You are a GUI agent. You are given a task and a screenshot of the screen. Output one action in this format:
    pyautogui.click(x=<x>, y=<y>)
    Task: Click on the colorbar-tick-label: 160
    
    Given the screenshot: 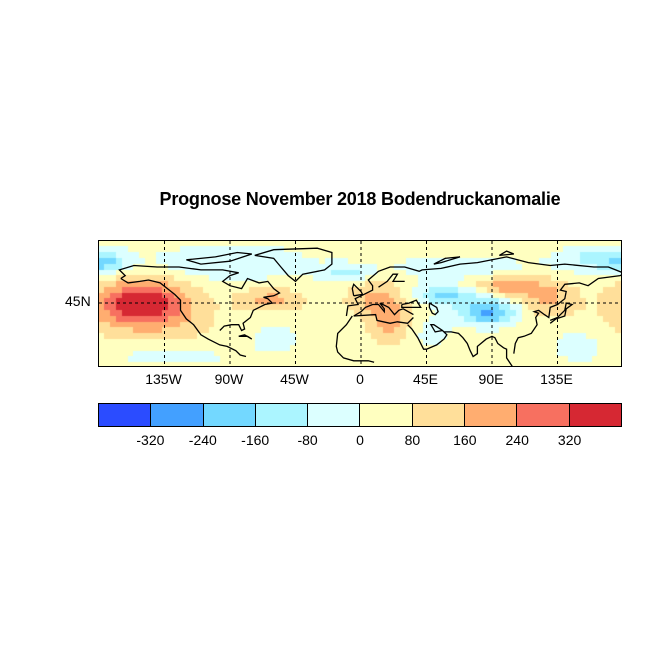 What is the action you would take?
    pyautogui.click(x=465, y=440)
    